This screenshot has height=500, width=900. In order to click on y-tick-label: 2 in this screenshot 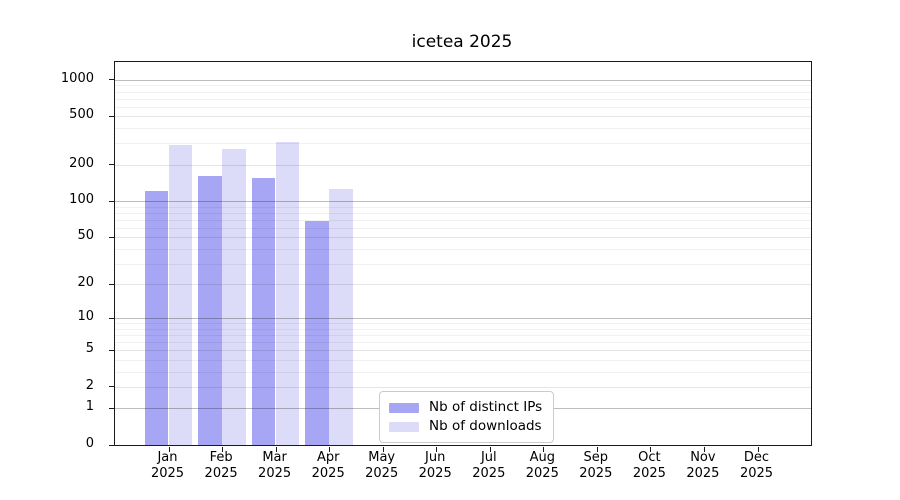, I will do `click(89, 385)`.